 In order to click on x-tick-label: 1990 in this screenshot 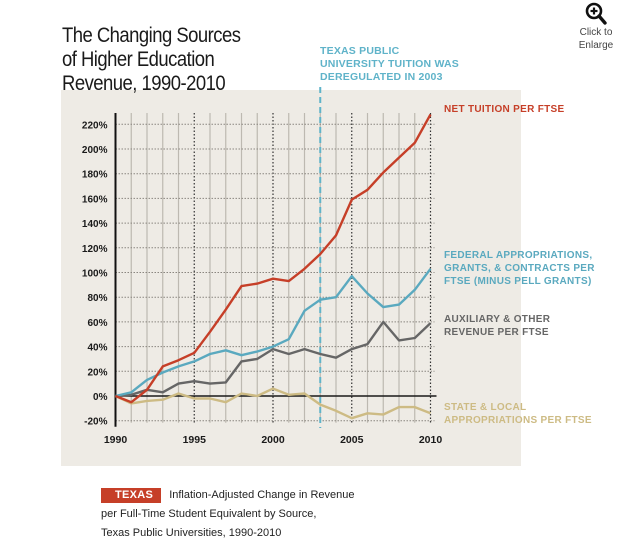, I will do `click(116, 440)`.